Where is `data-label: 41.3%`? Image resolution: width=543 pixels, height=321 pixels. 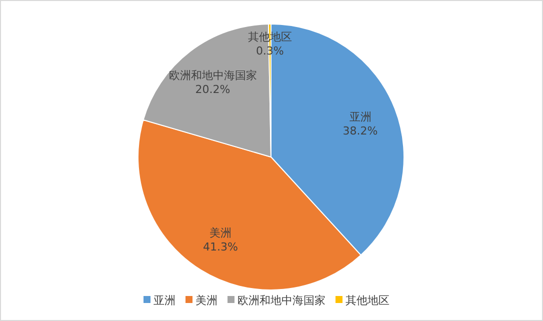 data-label: 41.3% is located at coordinates (220, 247).